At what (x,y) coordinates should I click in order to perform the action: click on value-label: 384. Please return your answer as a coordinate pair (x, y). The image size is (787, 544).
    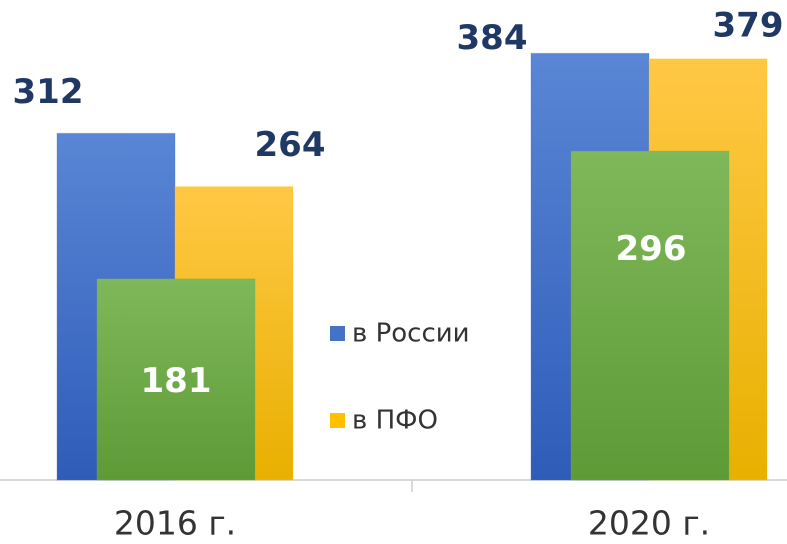
    Looking at the image, I should click on (492, 38).